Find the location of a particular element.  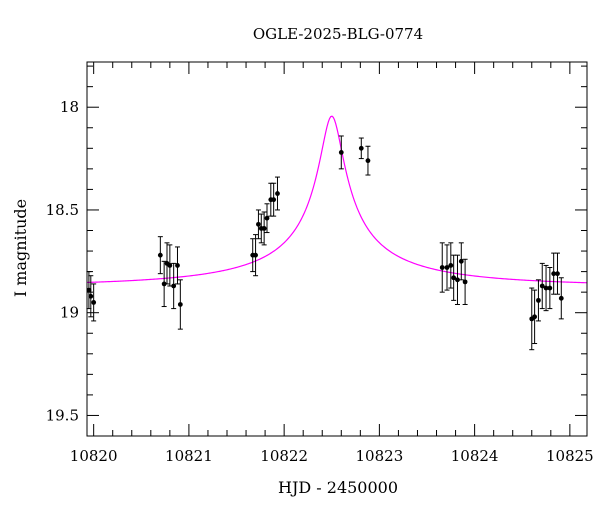

y-tick-label: 19 is located at coordinates (69, 313).